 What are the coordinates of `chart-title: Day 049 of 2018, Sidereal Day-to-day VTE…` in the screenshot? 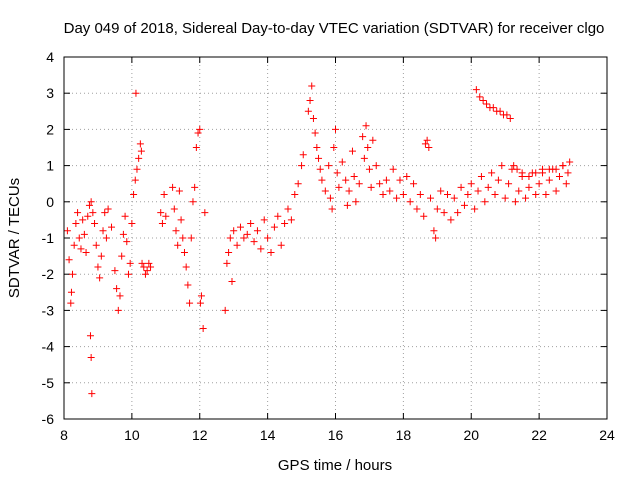 It's located at (334, 28).